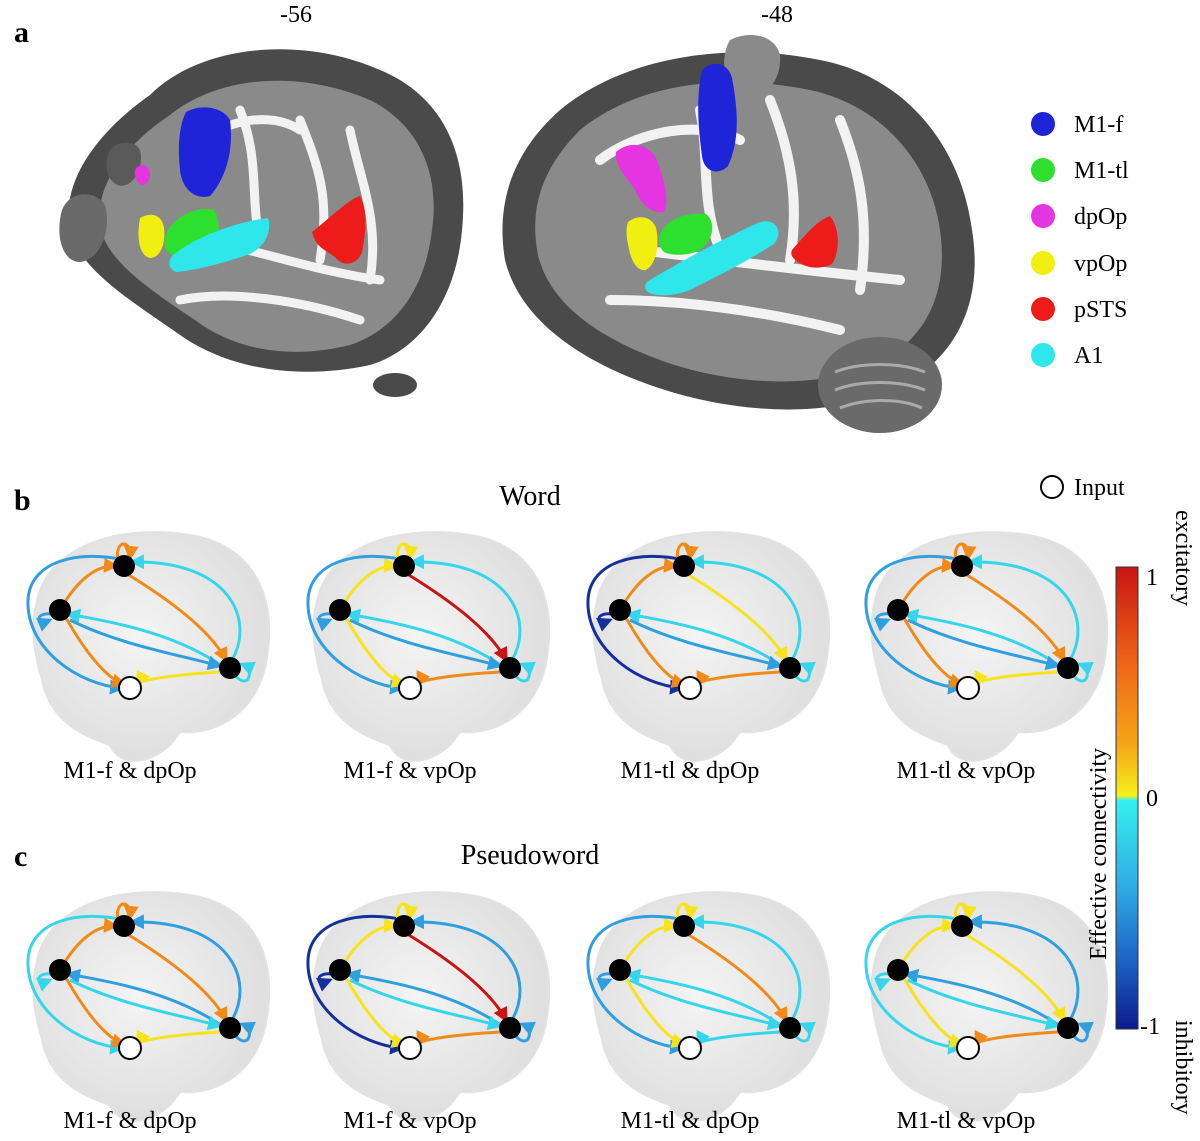 The image size is (1200, 1141). Describe the element at coordinates (1100, 310) in the screenshot. I see `legend-label-psts: pSTS` at that location.